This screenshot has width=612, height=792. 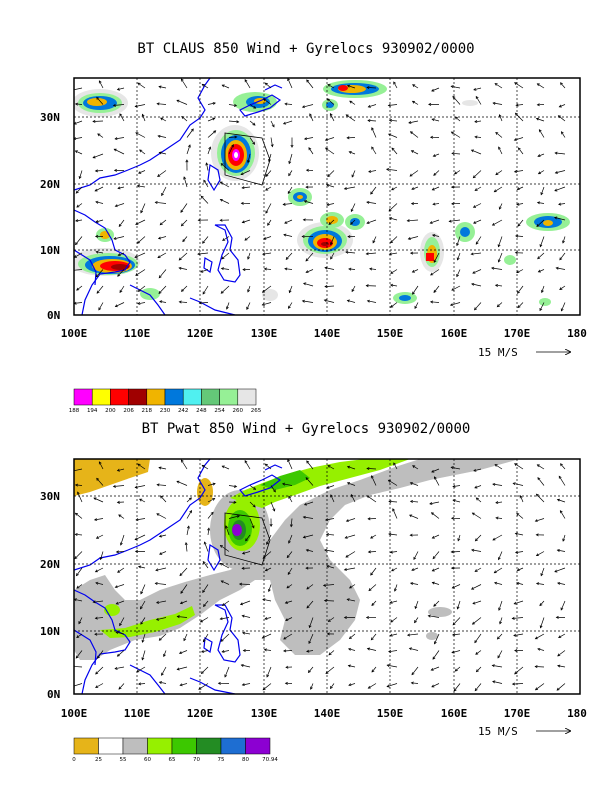 What do you see at coordinates (111, 746) in the screenshot?
I see `colorbar-swatch` at bounding box center [111, 746].